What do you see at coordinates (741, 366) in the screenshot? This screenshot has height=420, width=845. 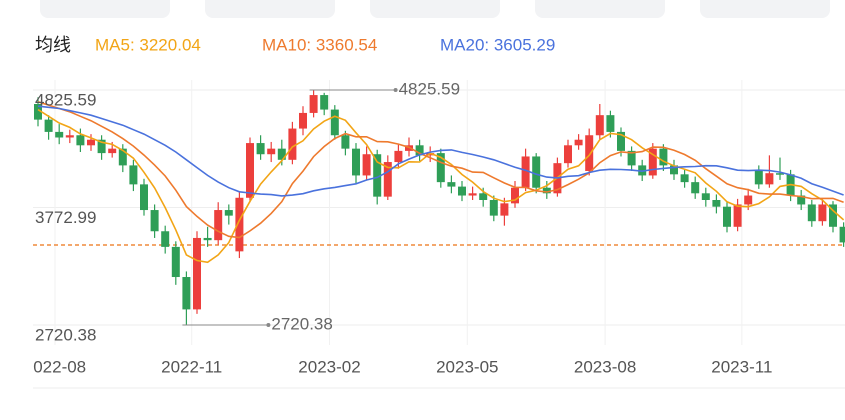 I see `x-tick-label: 2023-11` at bounding box center [741, 366].